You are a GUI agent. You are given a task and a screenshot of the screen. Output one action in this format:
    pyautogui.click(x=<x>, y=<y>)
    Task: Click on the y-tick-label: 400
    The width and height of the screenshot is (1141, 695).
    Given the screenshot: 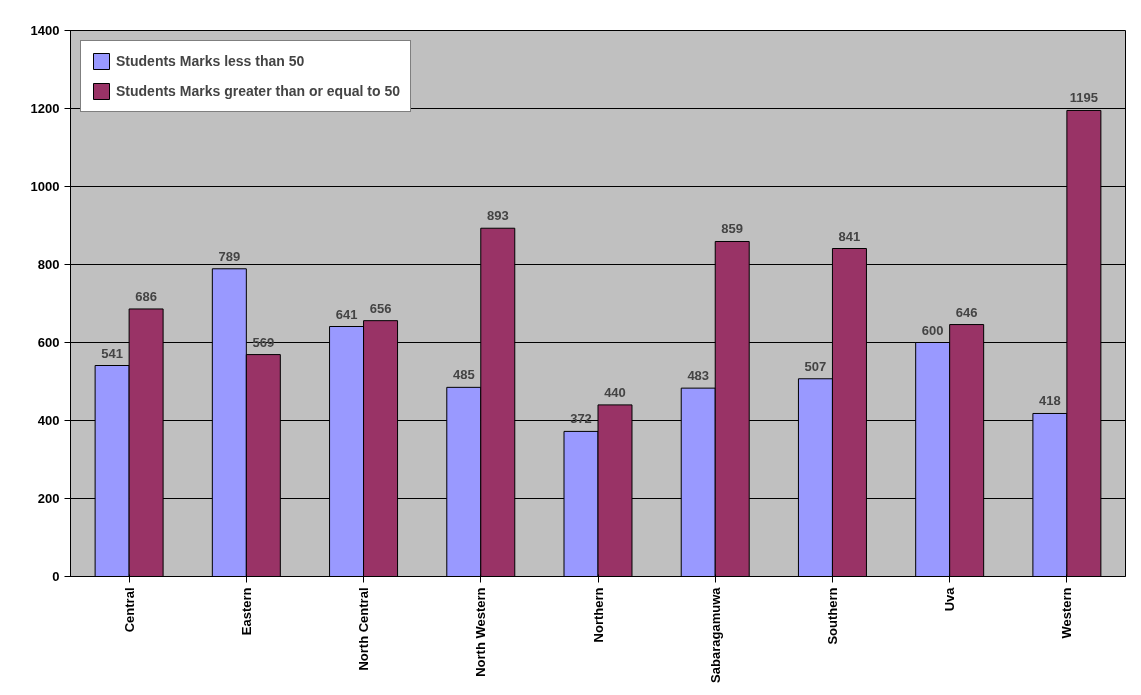 What is the action you would take?
    pyautogui.click(x=48, y=420)
    